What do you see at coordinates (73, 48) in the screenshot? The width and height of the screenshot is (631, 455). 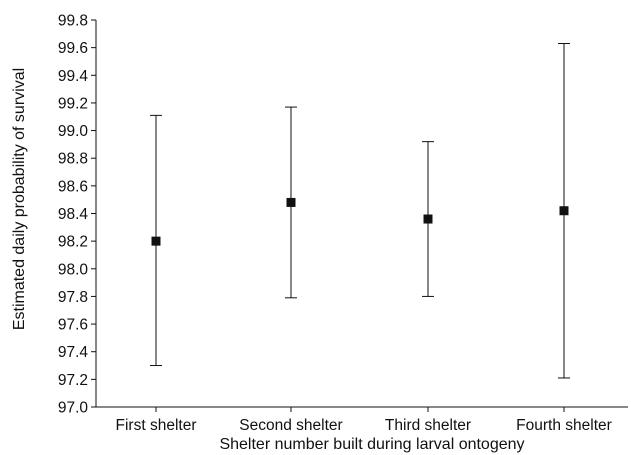 I see `y-tick-label: 99.6` at bounding box center [73, 48].